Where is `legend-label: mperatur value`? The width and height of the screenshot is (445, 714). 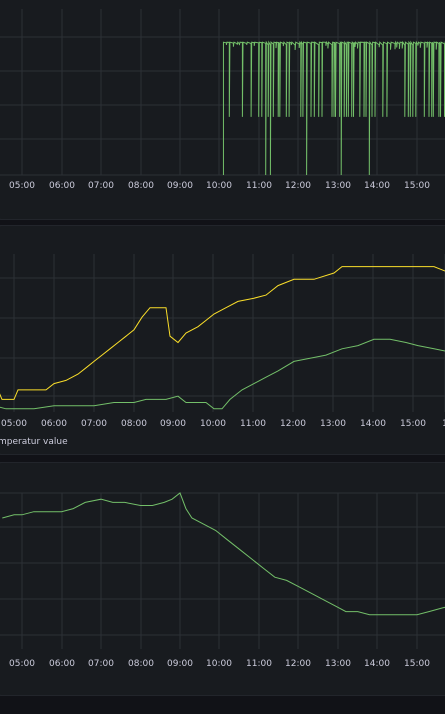 legend-label: mperatur value is located at coordinates (34, 442).